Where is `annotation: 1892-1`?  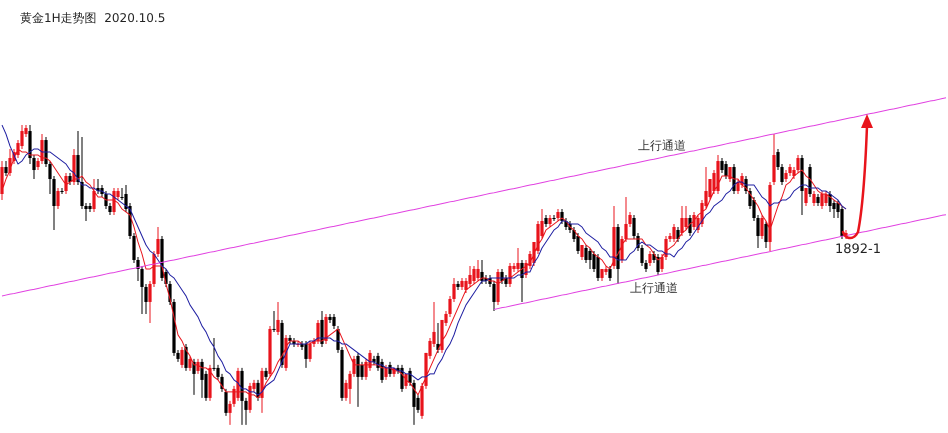
annotation: 1892-1 is located at coordinates (858, 249).